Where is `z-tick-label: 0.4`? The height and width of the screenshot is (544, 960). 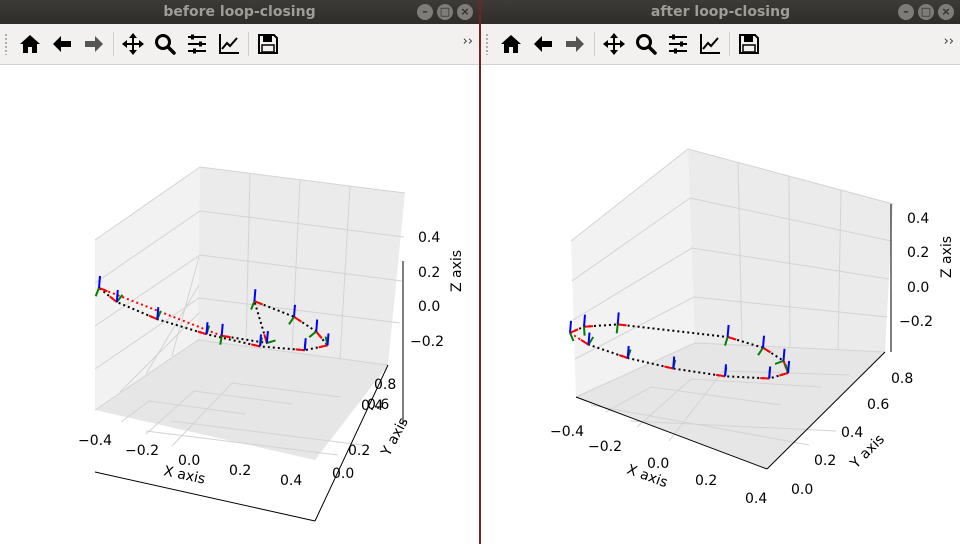 z-tick-label: 0.4 is located at coordinates (429, 238).